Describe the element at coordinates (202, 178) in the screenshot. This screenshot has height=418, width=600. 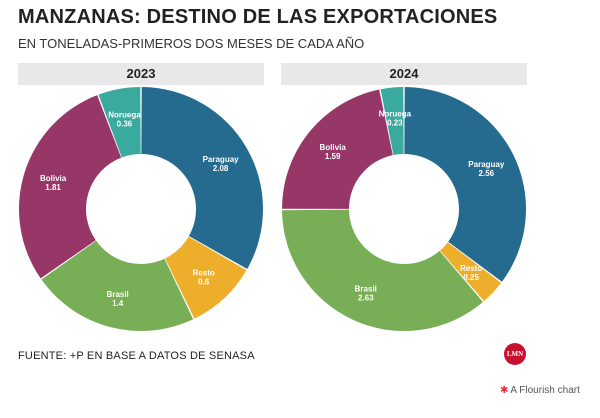
I see `slice-2023-paraguay` at that location.